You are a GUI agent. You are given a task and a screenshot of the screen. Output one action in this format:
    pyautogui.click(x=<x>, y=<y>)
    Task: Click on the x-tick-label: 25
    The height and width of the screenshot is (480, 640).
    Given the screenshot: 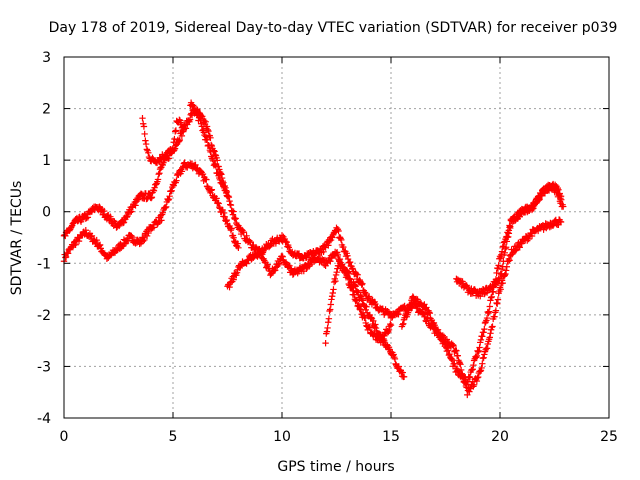 What is the action you would take?
    pyautogui.click(x=609, y=437)
    